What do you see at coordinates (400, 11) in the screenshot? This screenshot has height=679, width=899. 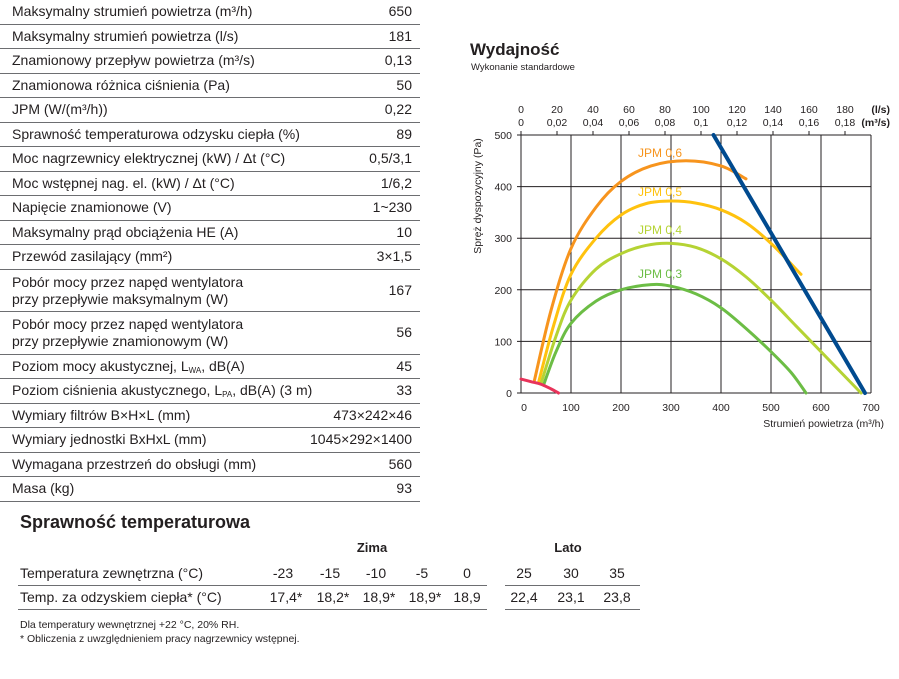 I see `spec-value: 650` at bounding box center [400, 11].